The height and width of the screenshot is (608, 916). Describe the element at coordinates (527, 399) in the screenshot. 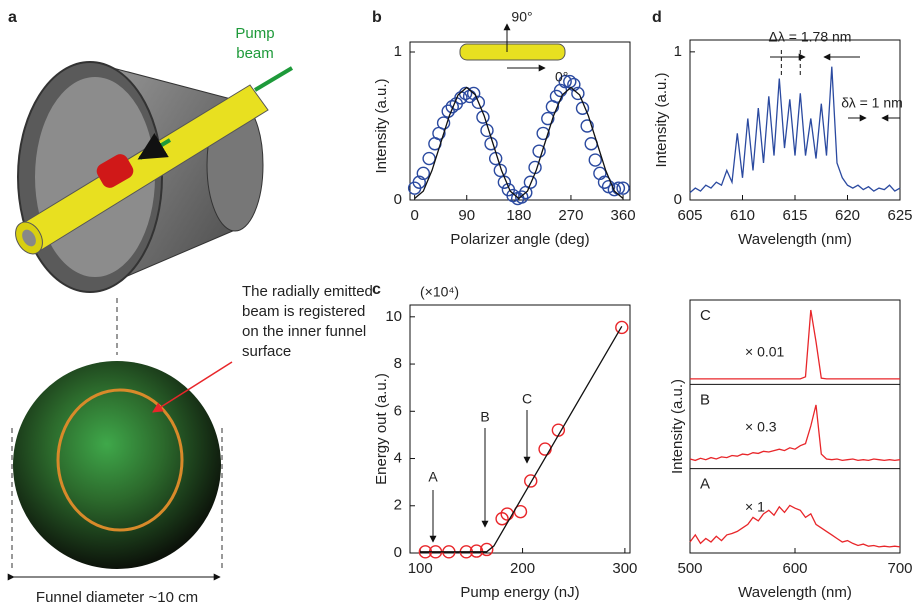

I see `annotation: C` at that location.